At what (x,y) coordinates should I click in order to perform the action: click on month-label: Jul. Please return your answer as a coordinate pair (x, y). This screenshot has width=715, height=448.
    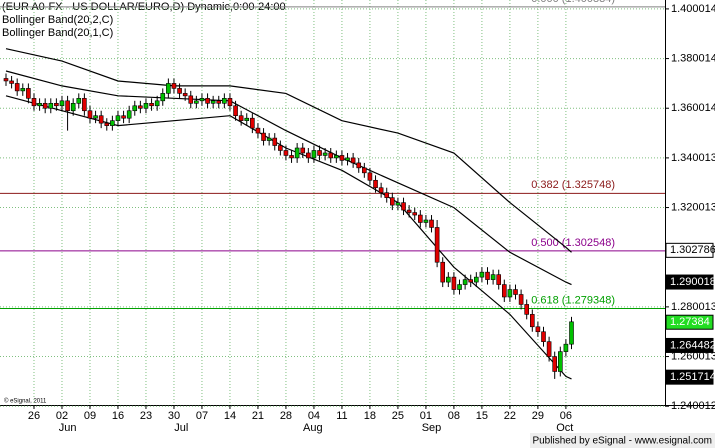
    Looking at the image, I should click on (181, 428).